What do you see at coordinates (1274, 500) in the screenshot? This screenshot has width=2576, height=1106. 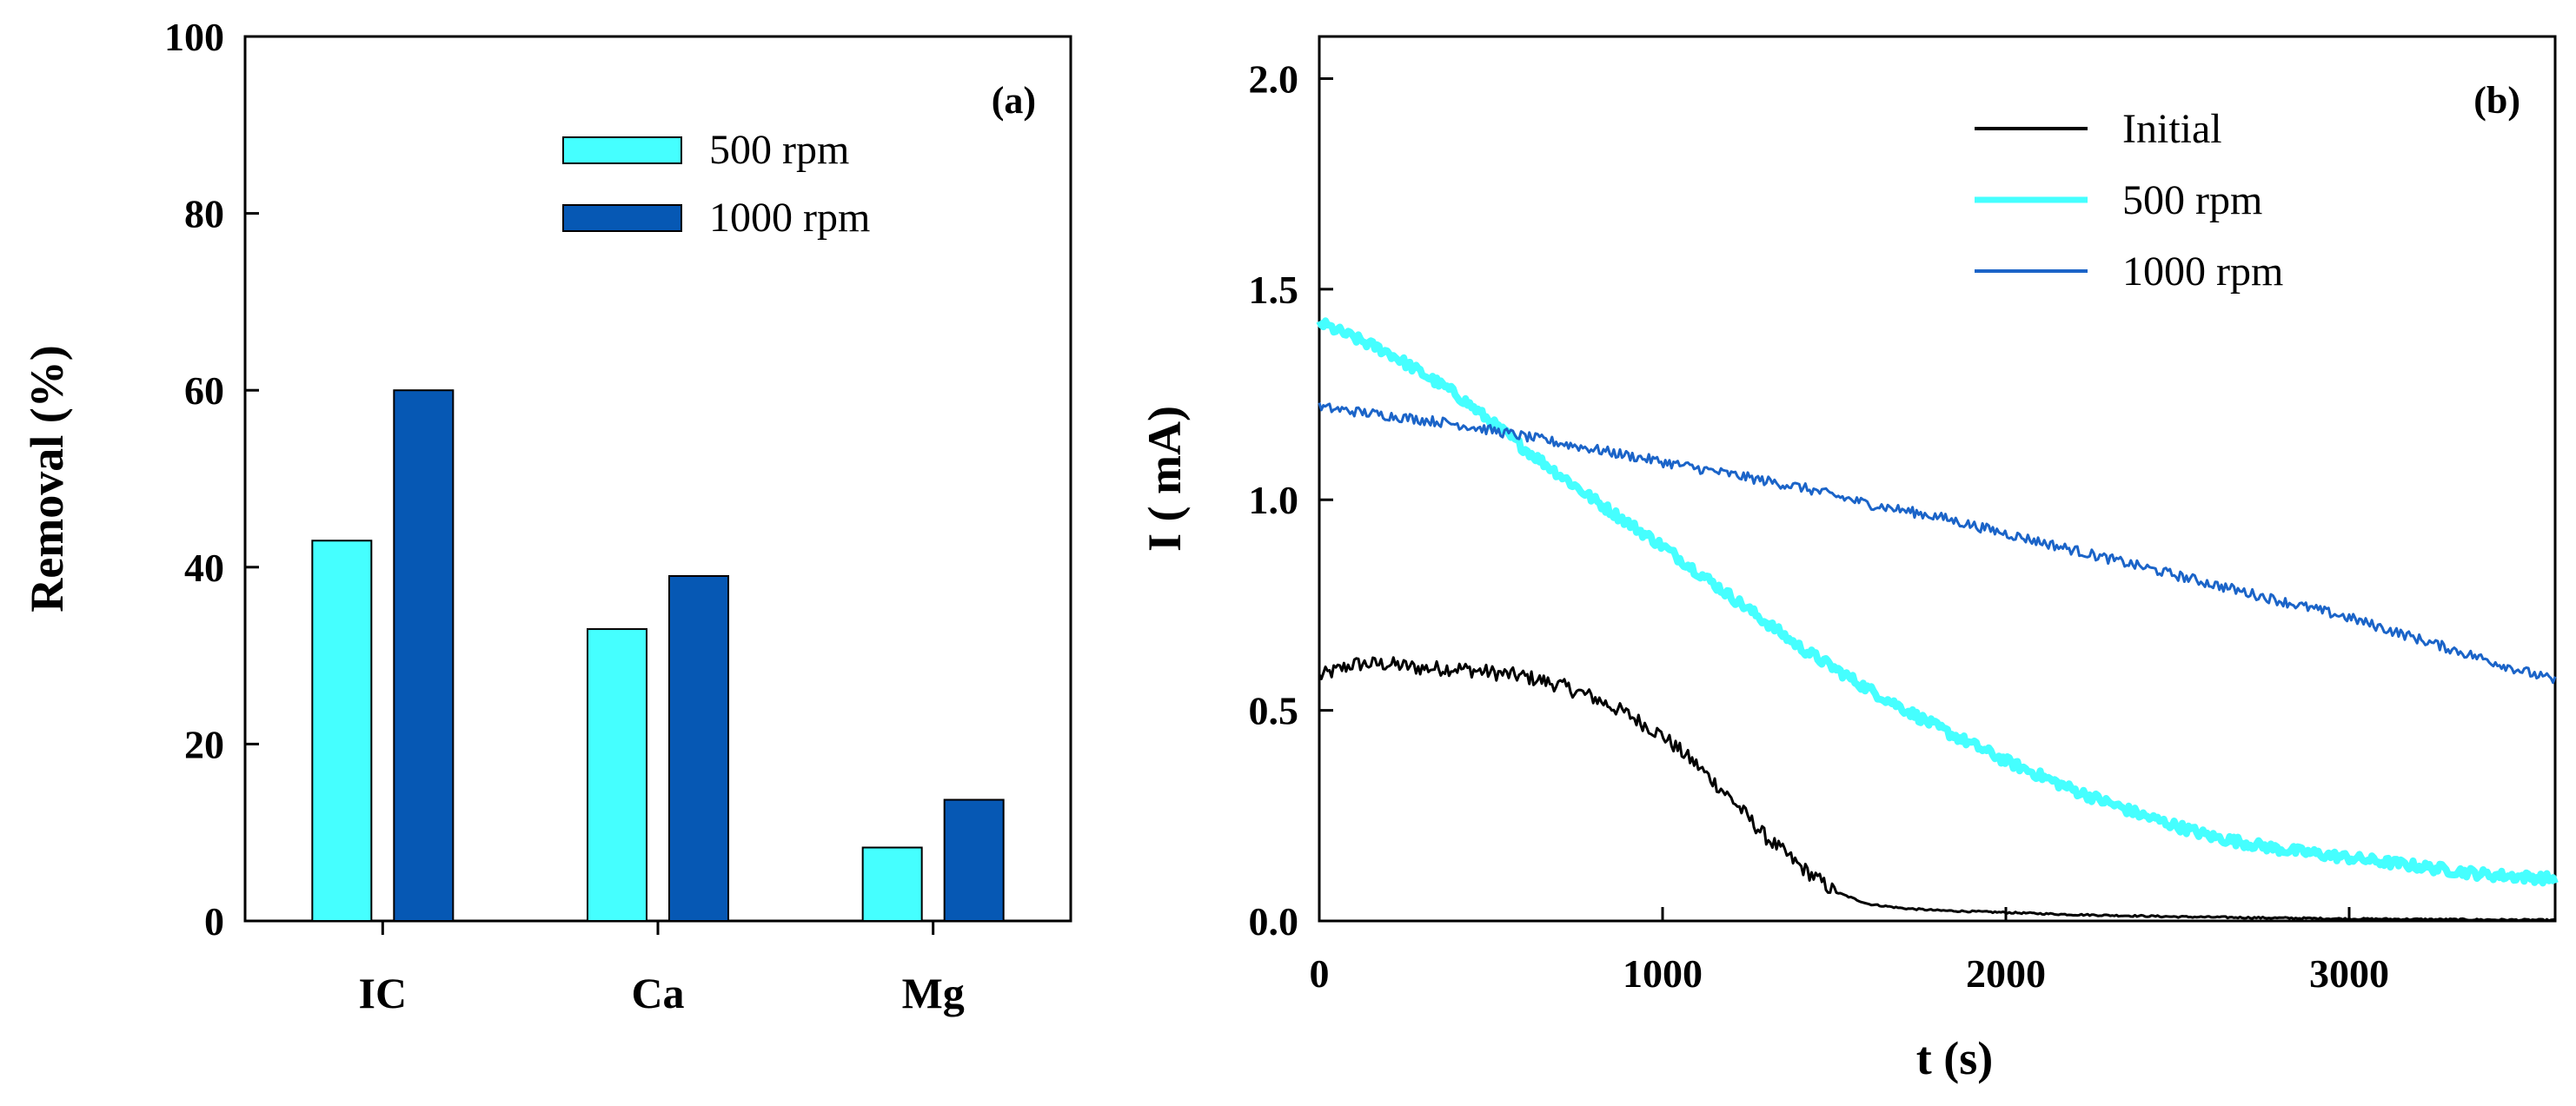 I see `y-tick-label-b: 1.0` at bounding box center [1274, 500].